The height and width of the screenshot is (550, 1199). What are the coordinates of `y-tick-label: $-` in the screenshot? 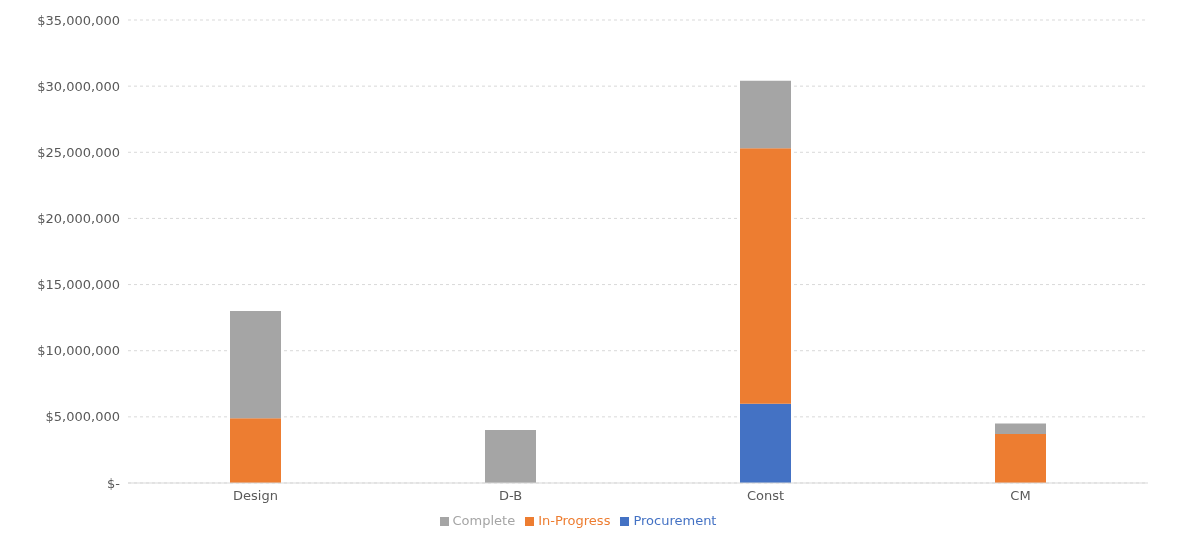 It's located at (114, 483).